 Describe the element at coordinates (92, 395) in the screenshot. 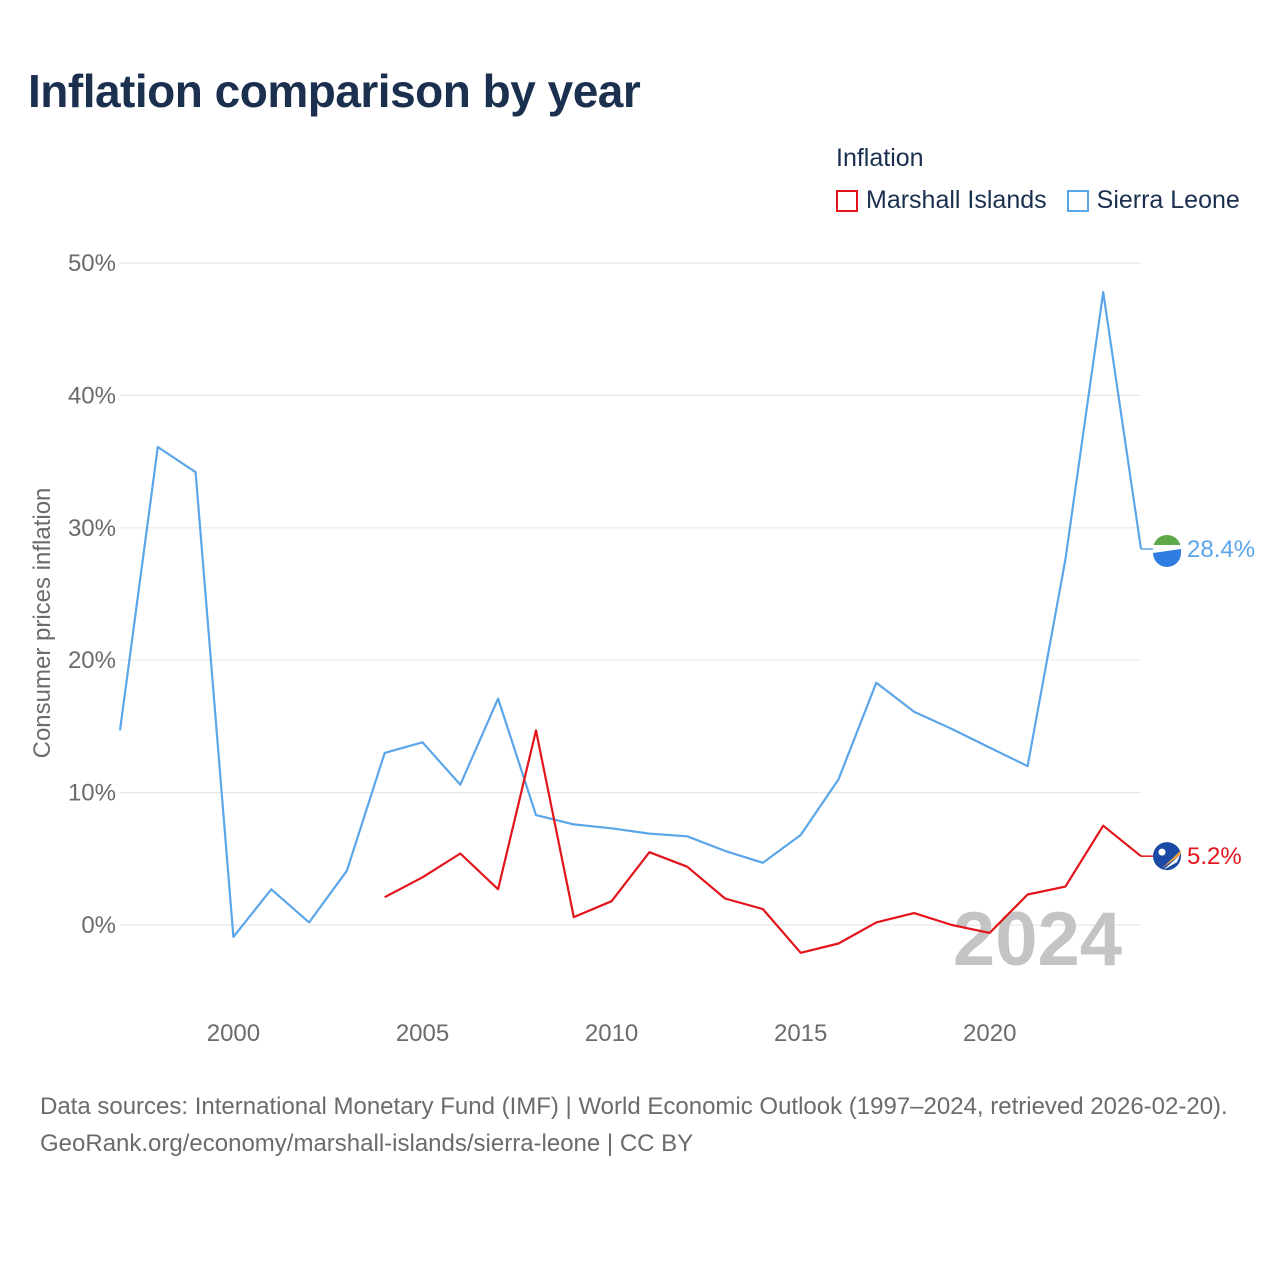

I see `y-tick-label: 40%` at that location.